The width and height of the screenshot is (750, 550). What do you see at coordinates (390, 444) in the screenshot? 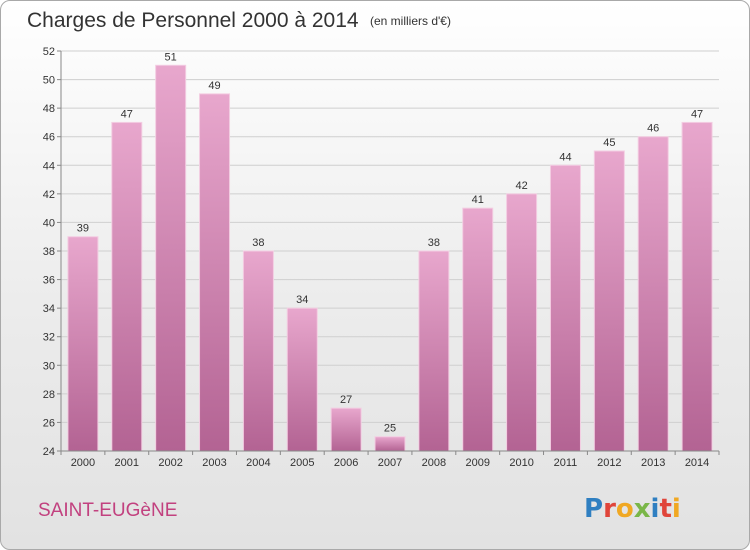
I see `bar-2007` at bounding box center [390, 444].